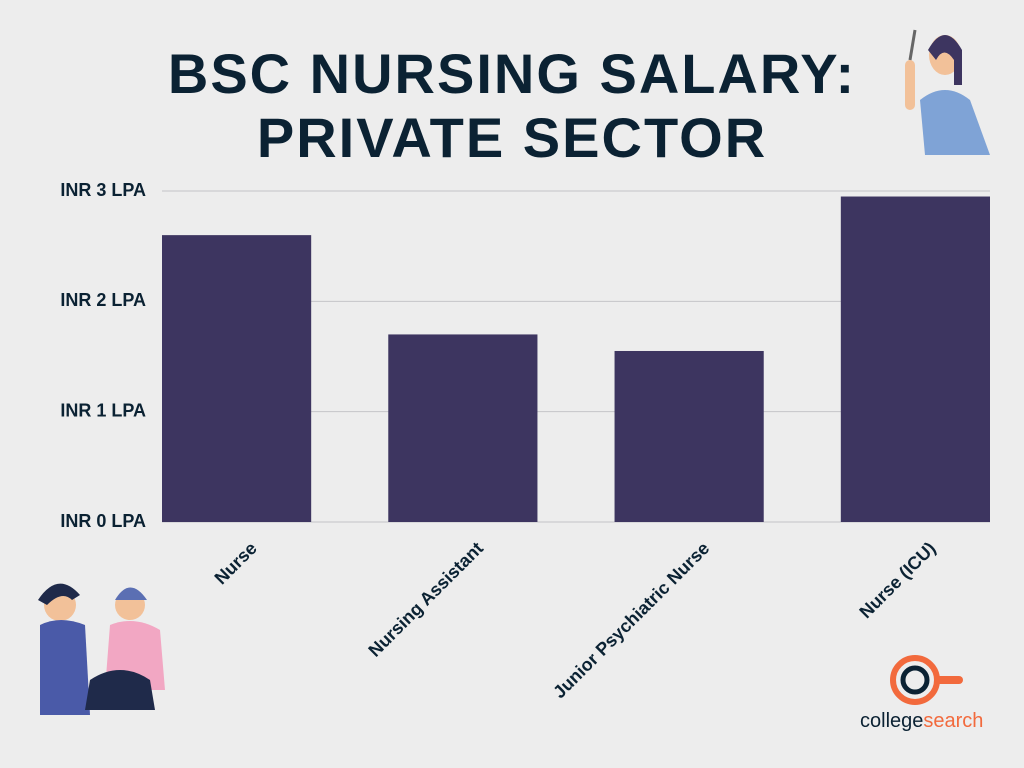 The width and height of the screenshot is (1024, 768). I want to click on x-tick-label: Junior Psychiatric Nurse, so click(631, 620).